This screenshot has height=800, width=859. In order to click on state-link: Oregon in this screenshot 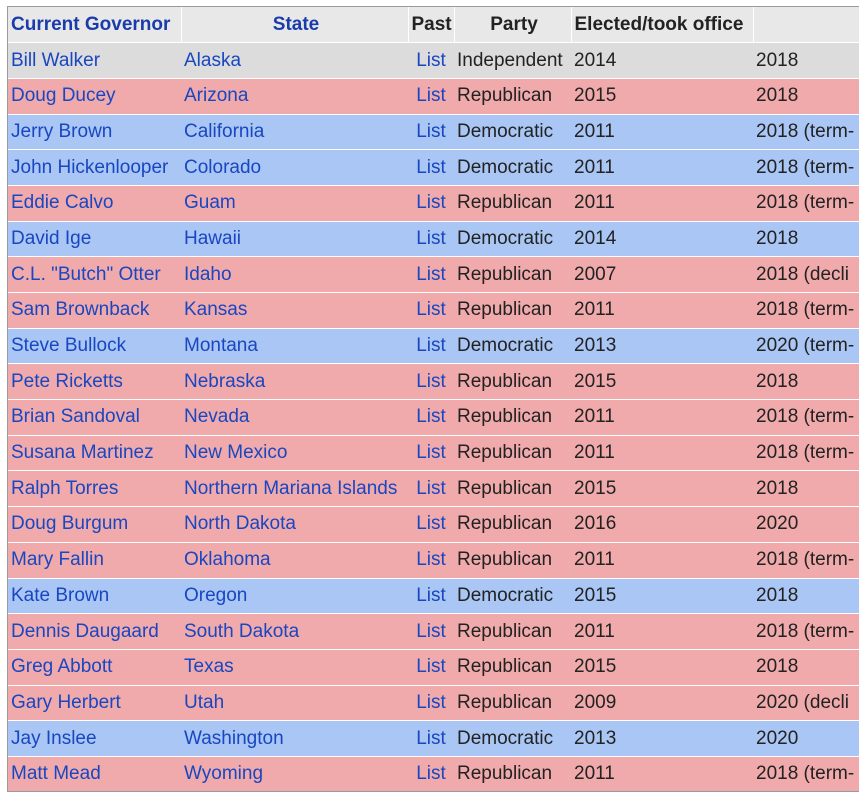, I will do `click(294, 596)`.